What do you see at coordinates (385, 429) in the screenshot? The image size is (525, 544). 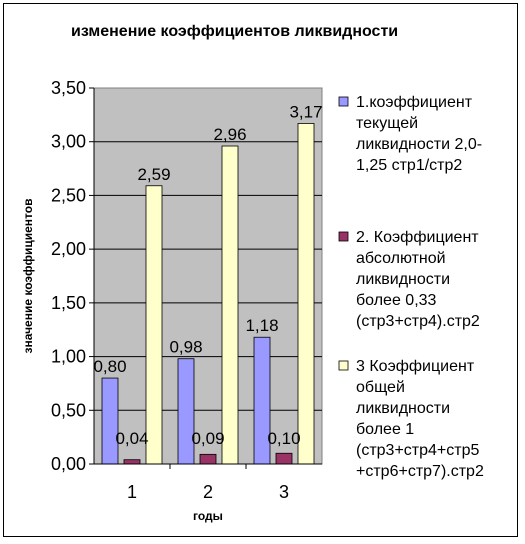 I see `legend-label-line: более 1` at bounding box center [385, 429].